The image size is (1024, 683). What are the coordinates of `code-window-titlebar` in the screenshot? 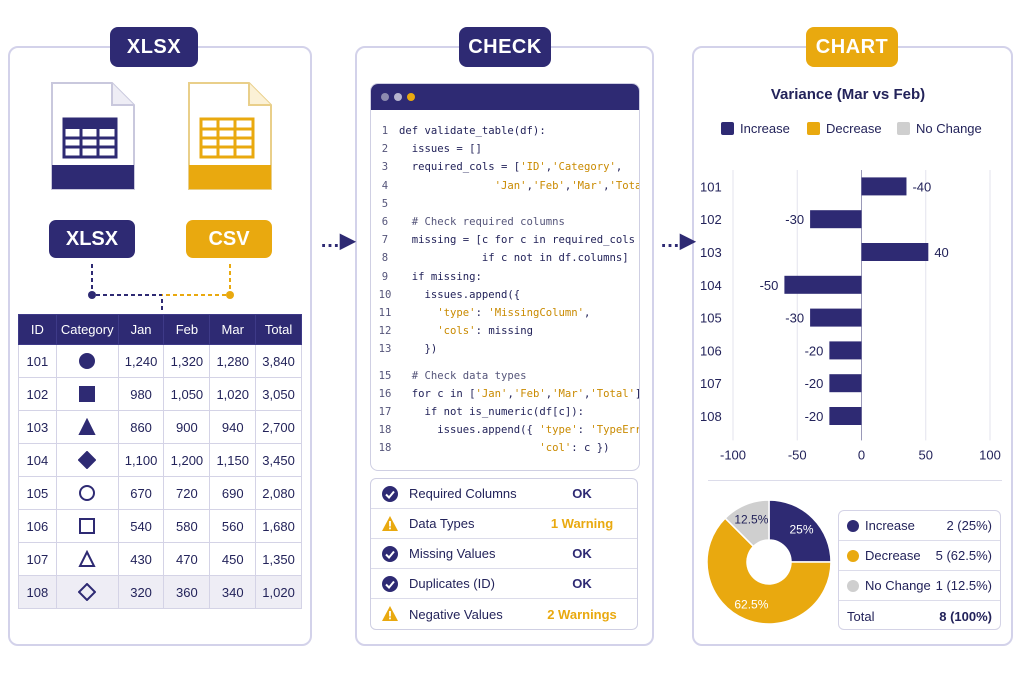 It's located at (505, 97).